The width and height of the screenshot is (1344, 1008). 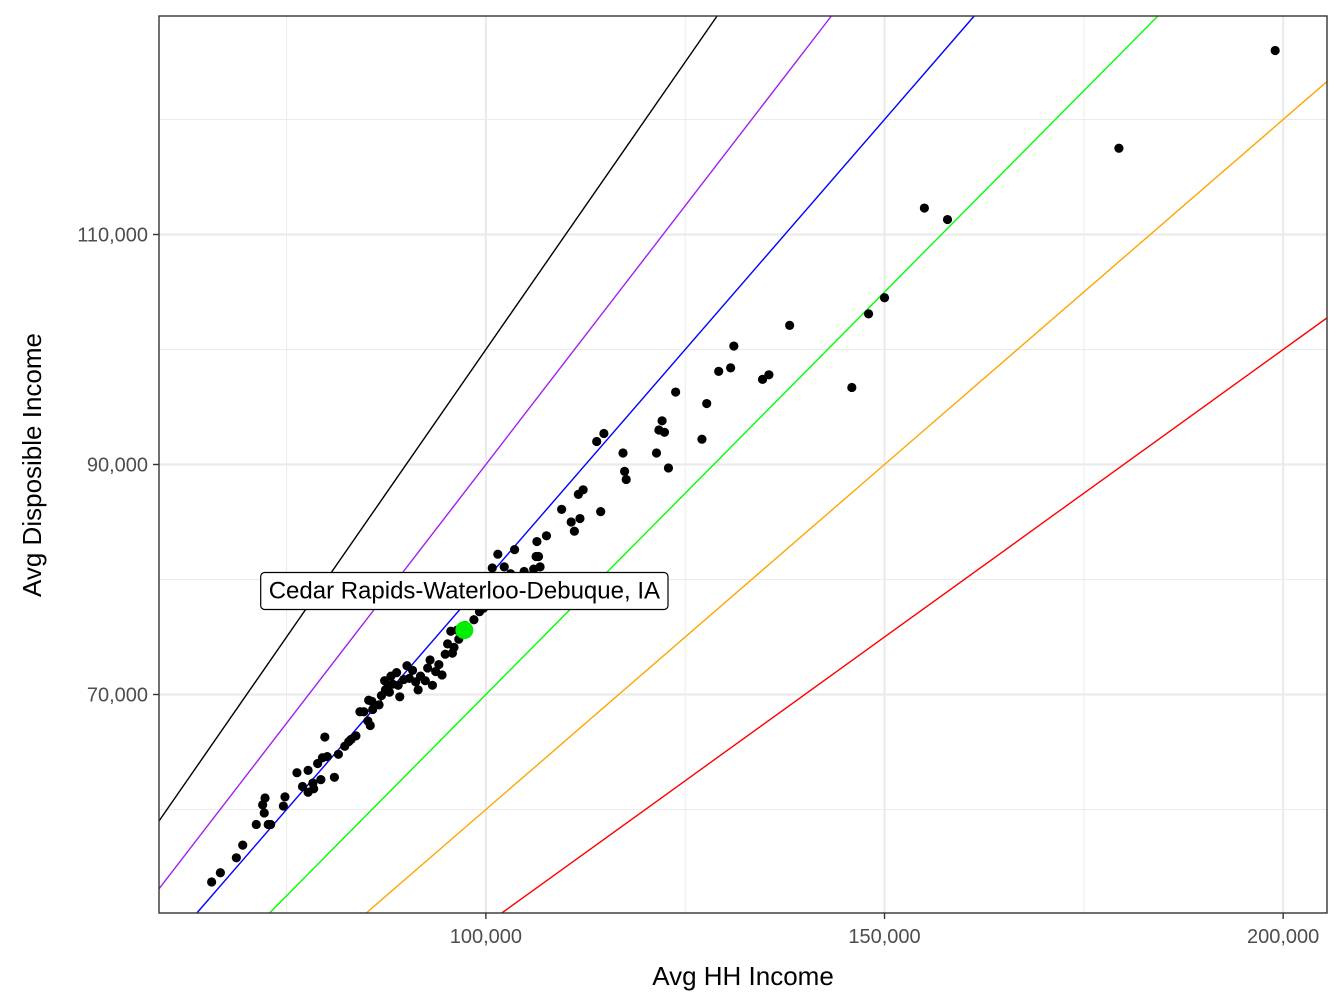 I want to click on y-axis-title: Avg Disposible Income, so click(x=32, y=465).